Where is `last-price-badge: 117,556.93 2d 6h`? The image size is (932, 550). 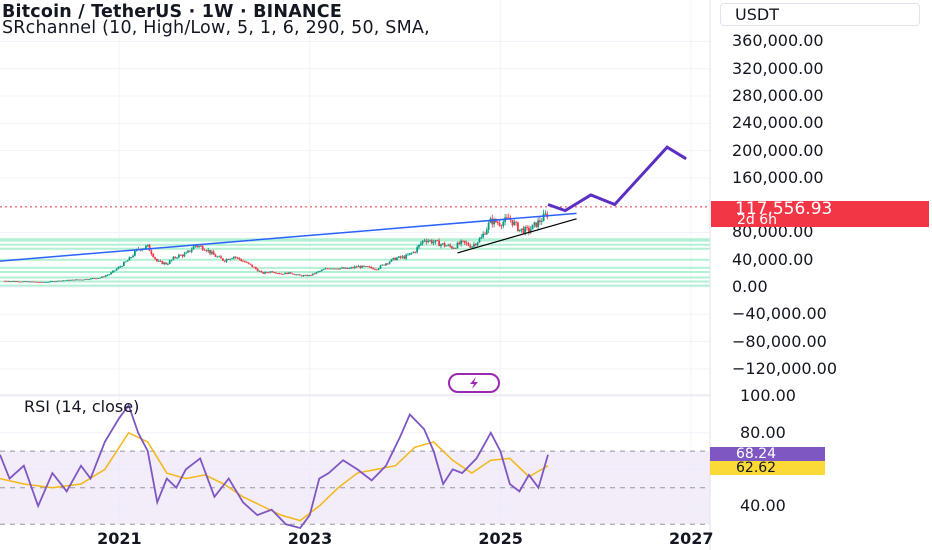
last-price-badge: 117,556.93 2d 6h is located at coordinates (820, 213).